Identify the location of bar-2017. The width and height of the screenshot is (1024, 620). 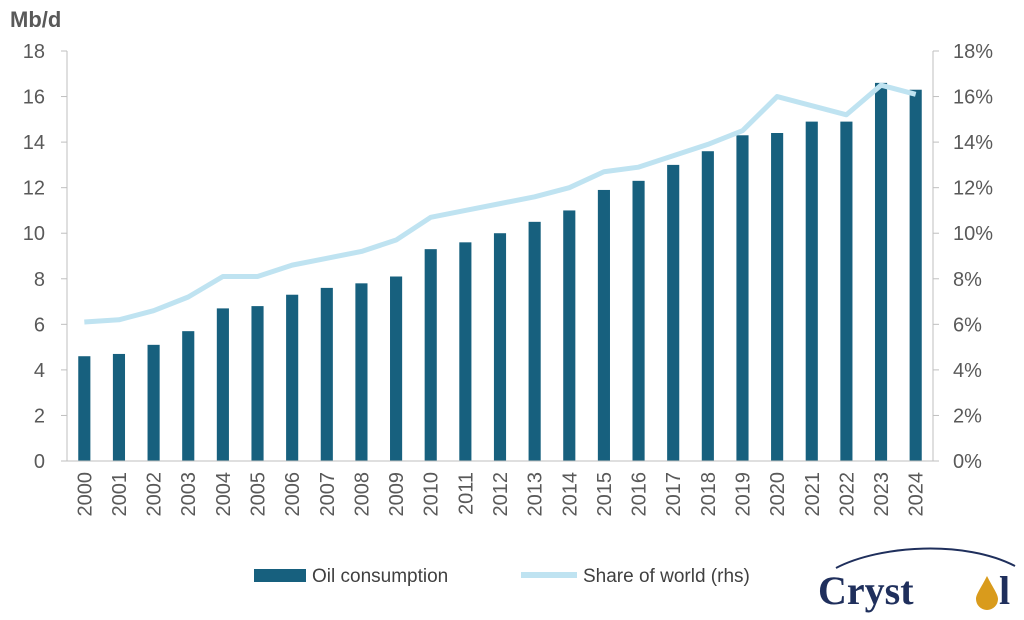
(673, 312).